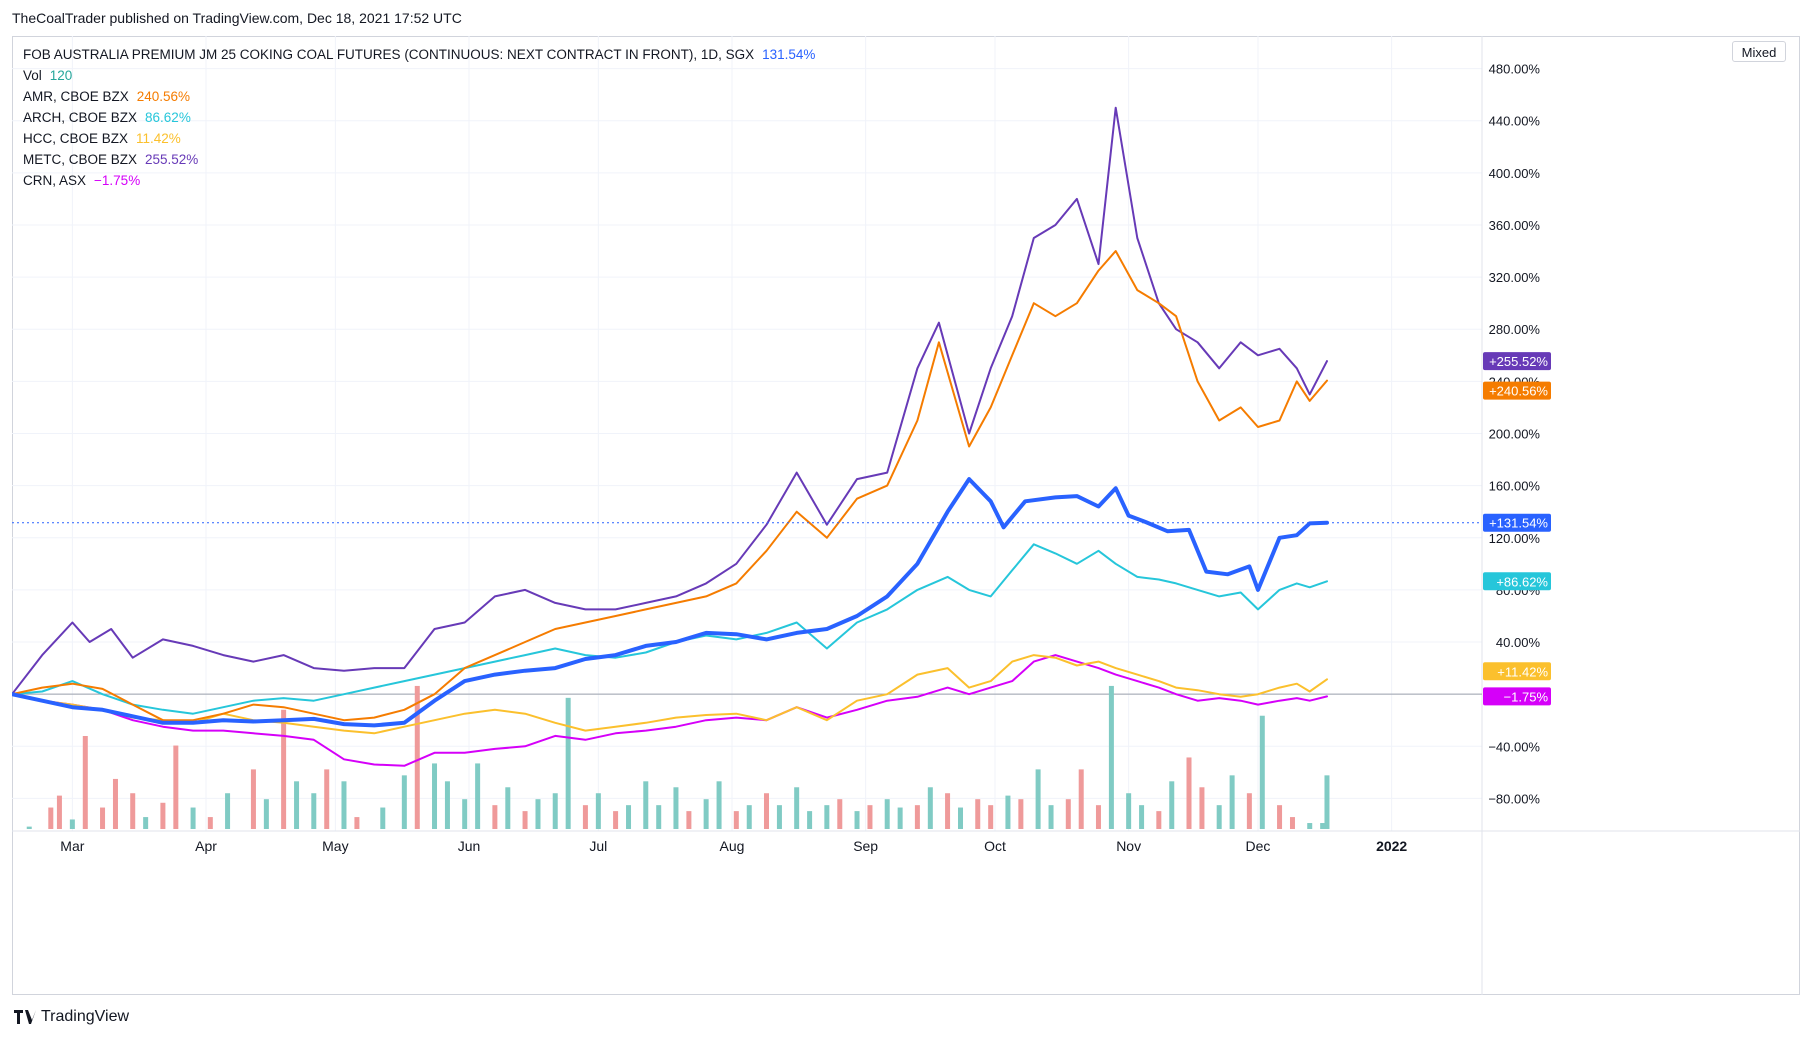 The image size is (1813, 1040). I want to click on legend-series-value: 11.42%, so click(158, 138).